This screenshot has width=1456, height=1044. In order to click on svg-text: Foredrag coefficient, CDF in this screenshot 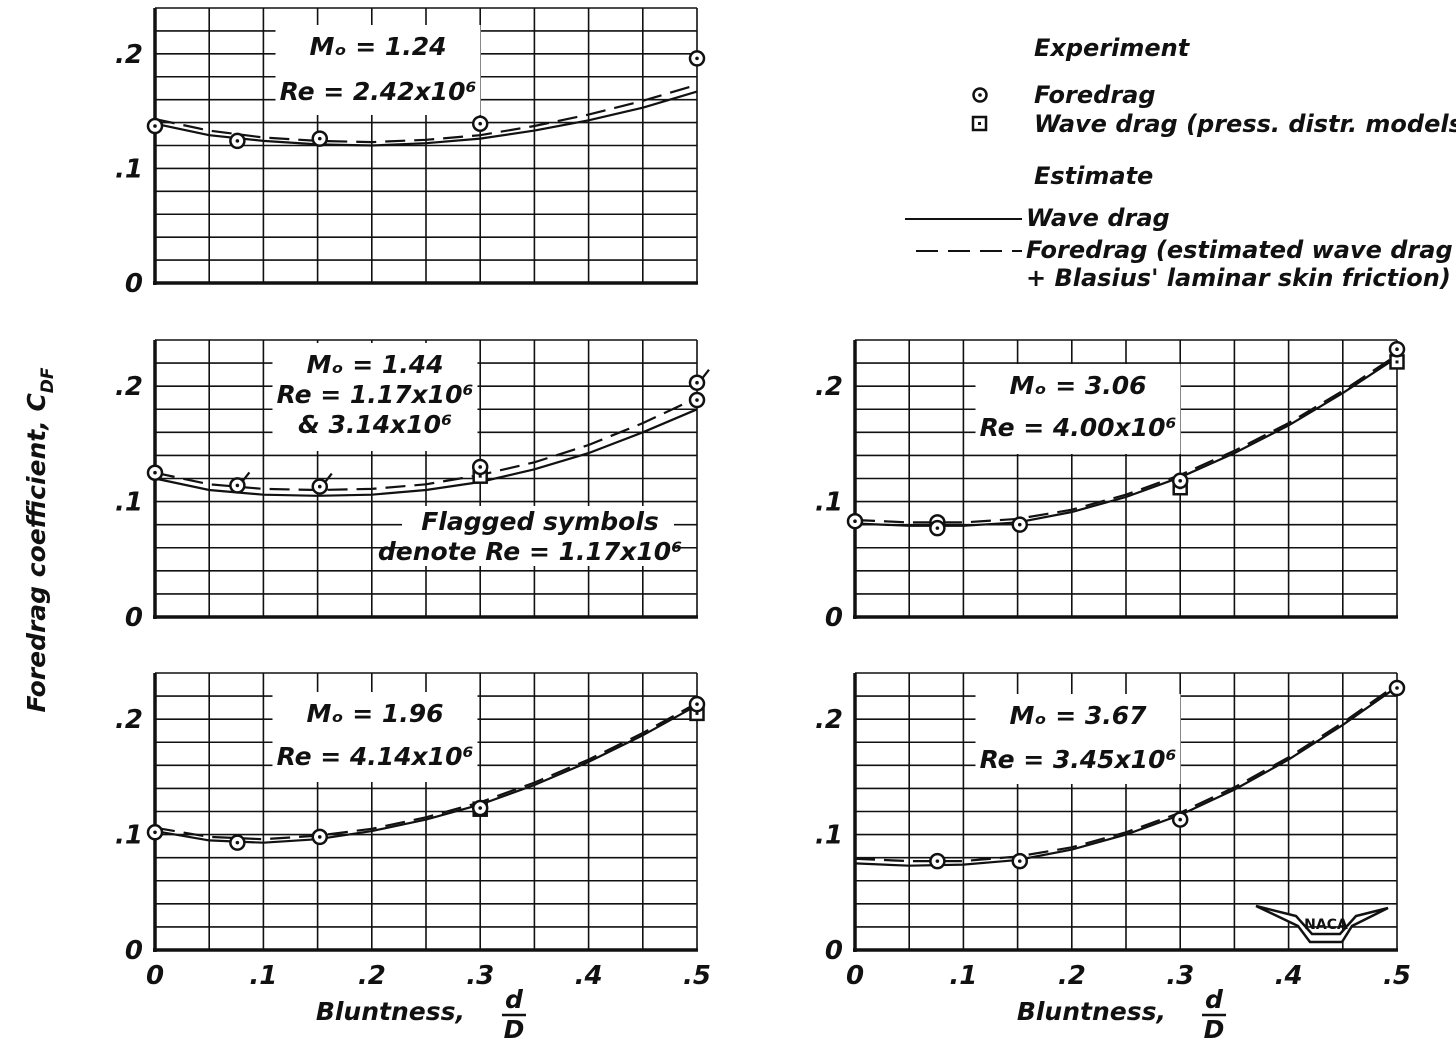, I will do `click(40, 539)`.